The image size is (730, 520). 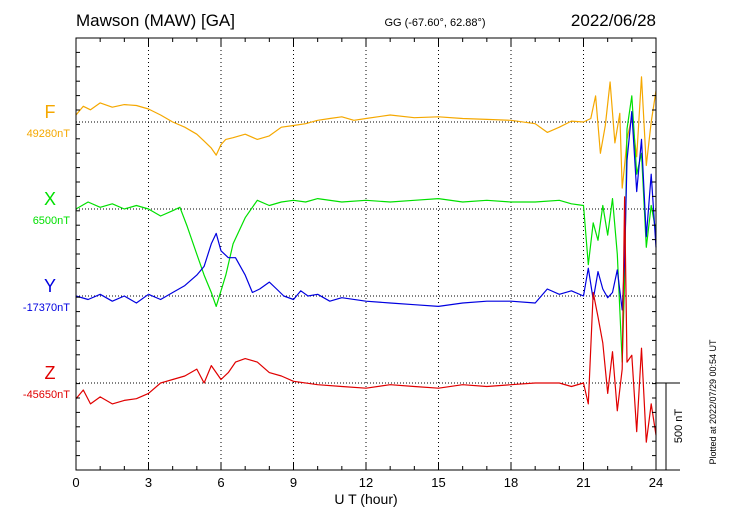 What do you see at coordinates (293, 482) in the screenshot?
I see `x-tick-label: 9` at bounding box center [293, 482].